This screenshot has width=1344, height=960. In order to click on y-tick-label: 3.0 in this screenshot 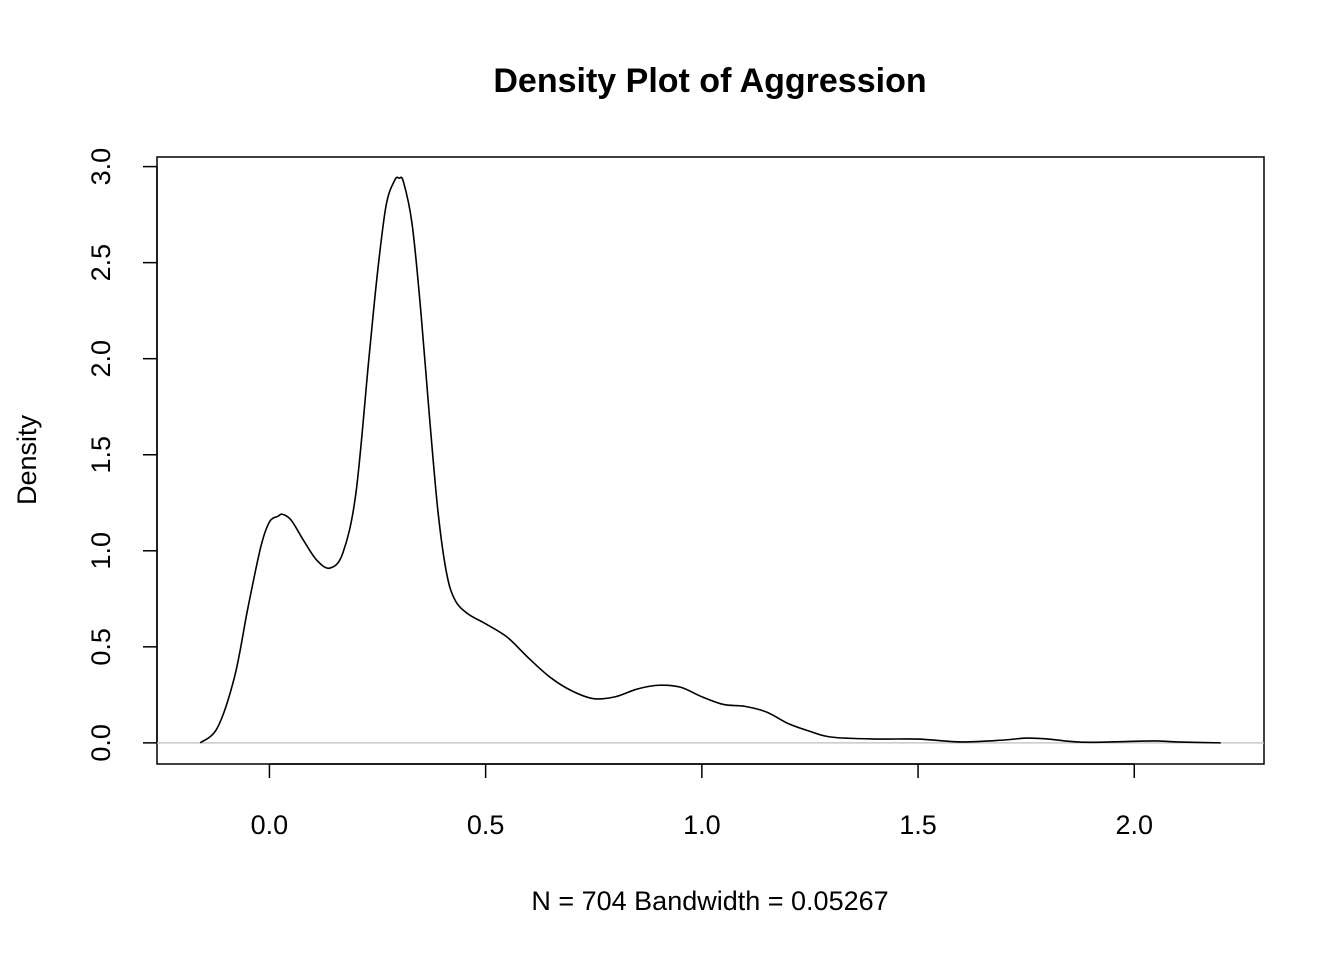, I will do `click(101, 167)`.